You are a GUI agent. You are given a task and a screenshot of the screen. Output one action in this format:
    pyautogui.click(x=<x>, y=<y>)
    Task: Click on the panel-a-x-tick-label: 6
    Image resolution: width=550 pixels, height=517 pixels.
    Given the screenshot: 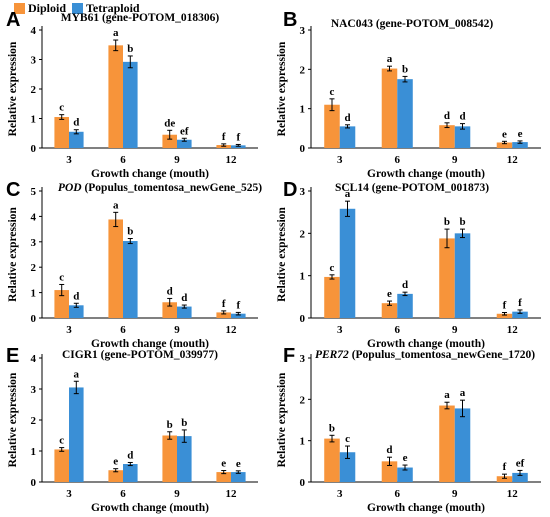 What is the action you would take?
    pyautogui.click(x=123, y=160)
    